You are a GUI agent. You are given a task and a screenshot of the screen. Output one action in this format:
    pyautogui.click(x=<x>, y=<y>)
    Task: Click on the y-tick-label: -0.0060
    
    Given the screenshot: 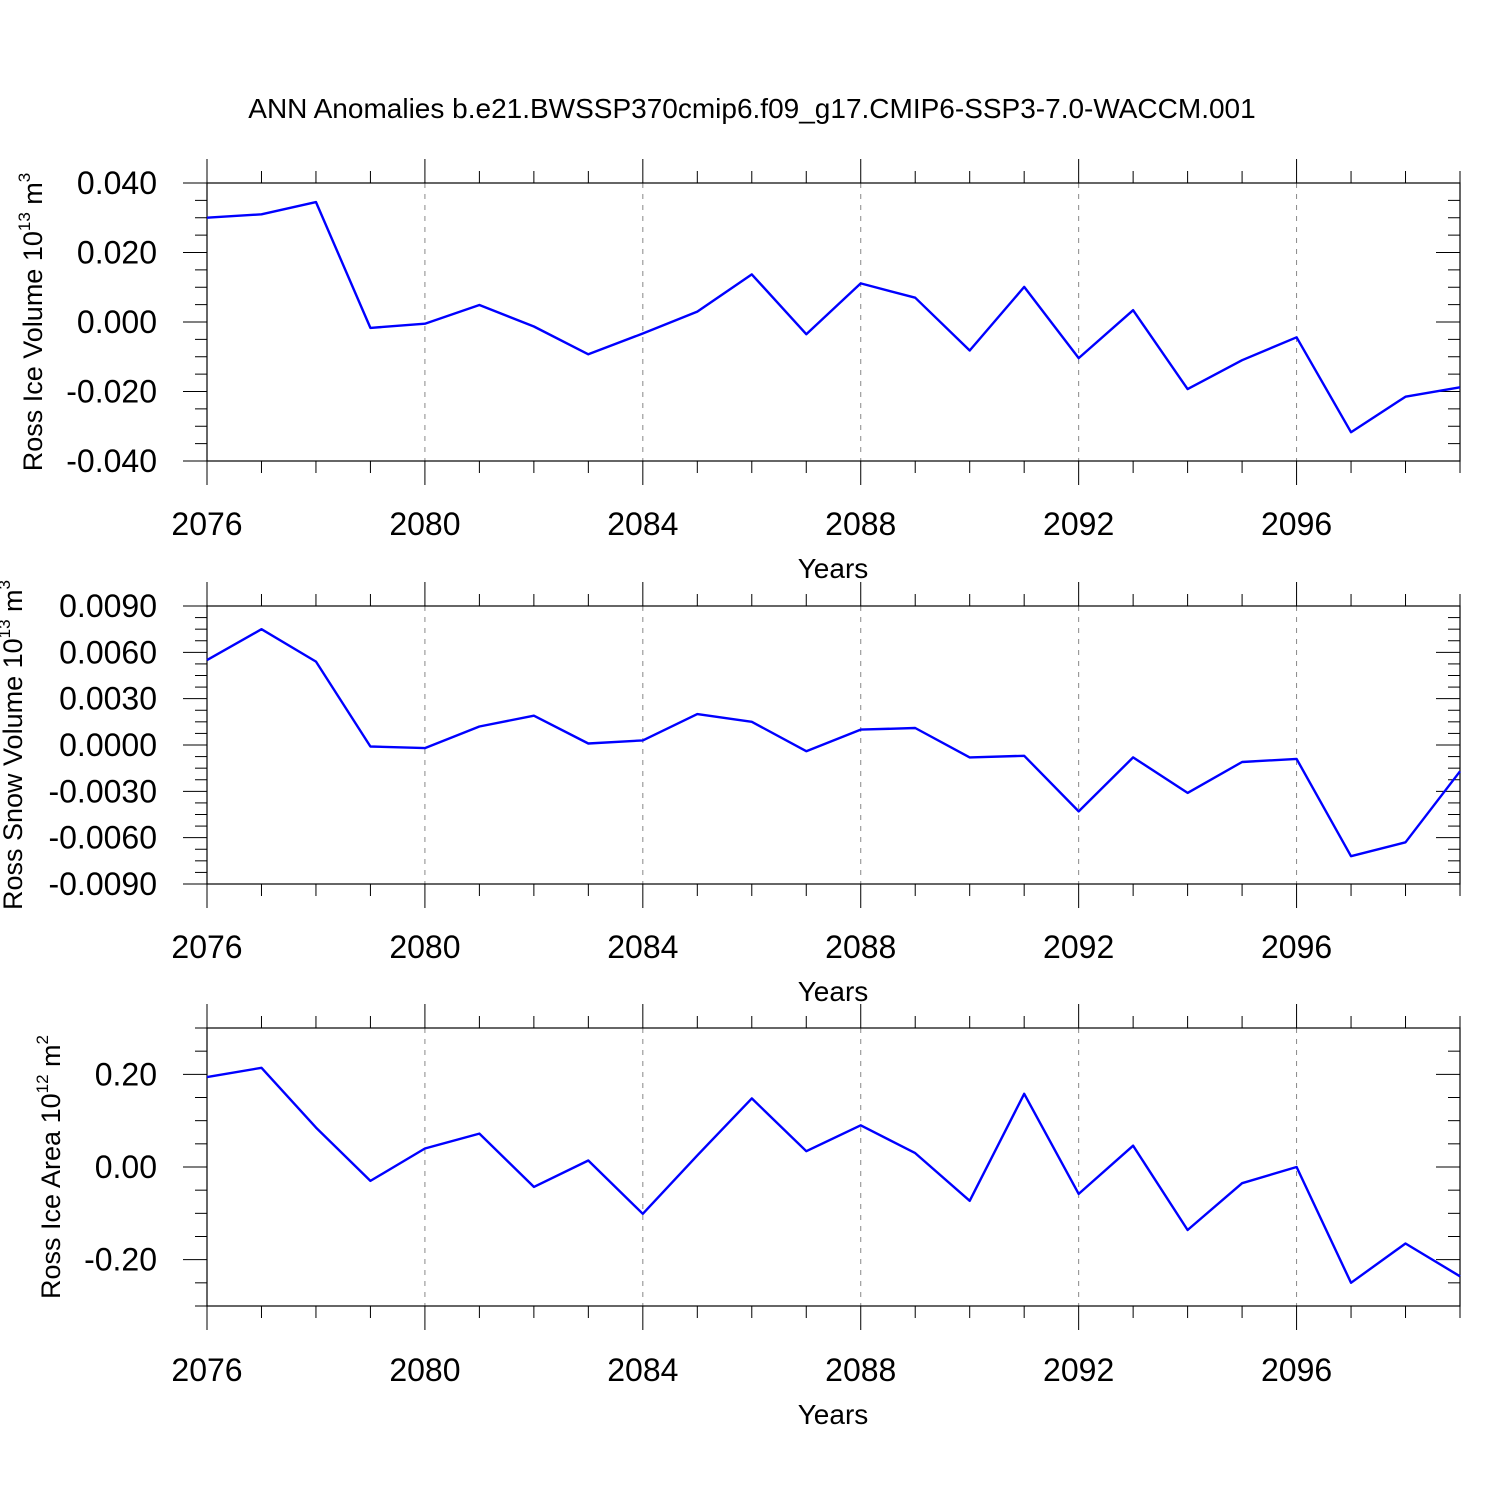 What is the action you would take?
    pyautogui.click(x=102, y=838)
    